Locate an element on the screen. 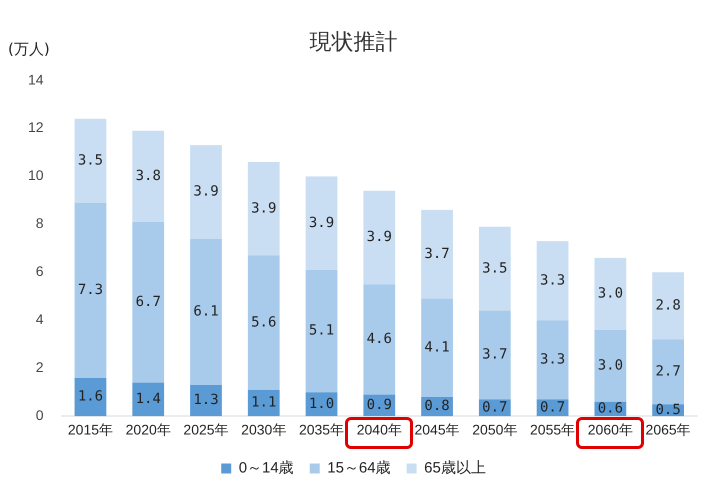  data-label: 1.4 is located at coordinates (148, 399).